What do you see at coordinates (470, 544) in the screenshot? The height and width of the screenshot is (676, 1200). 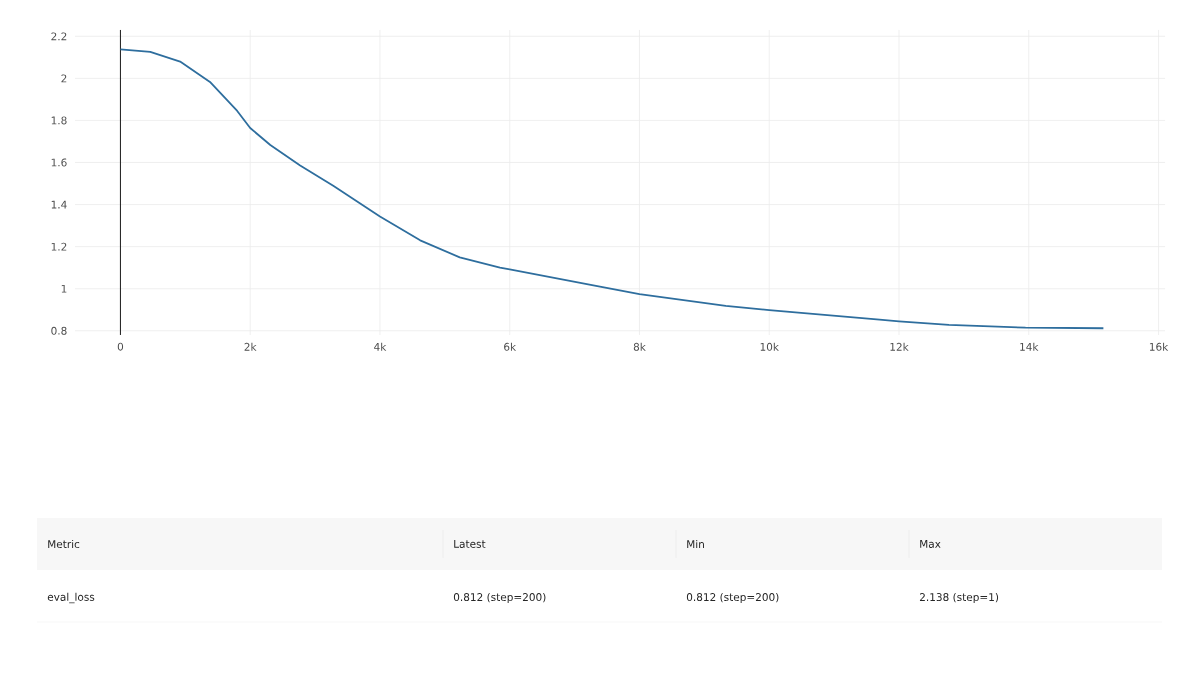 I see `text: Latest` at bounding box center [470, 544].